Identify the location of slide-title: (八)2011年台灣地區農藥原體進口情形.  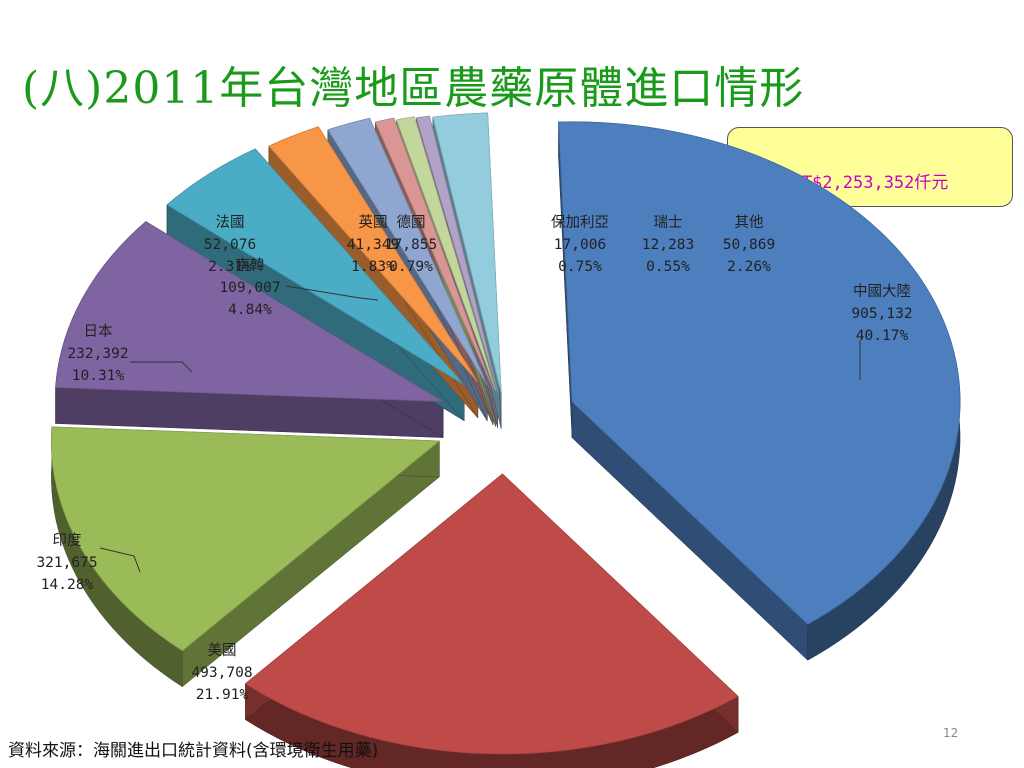
(413, 88).